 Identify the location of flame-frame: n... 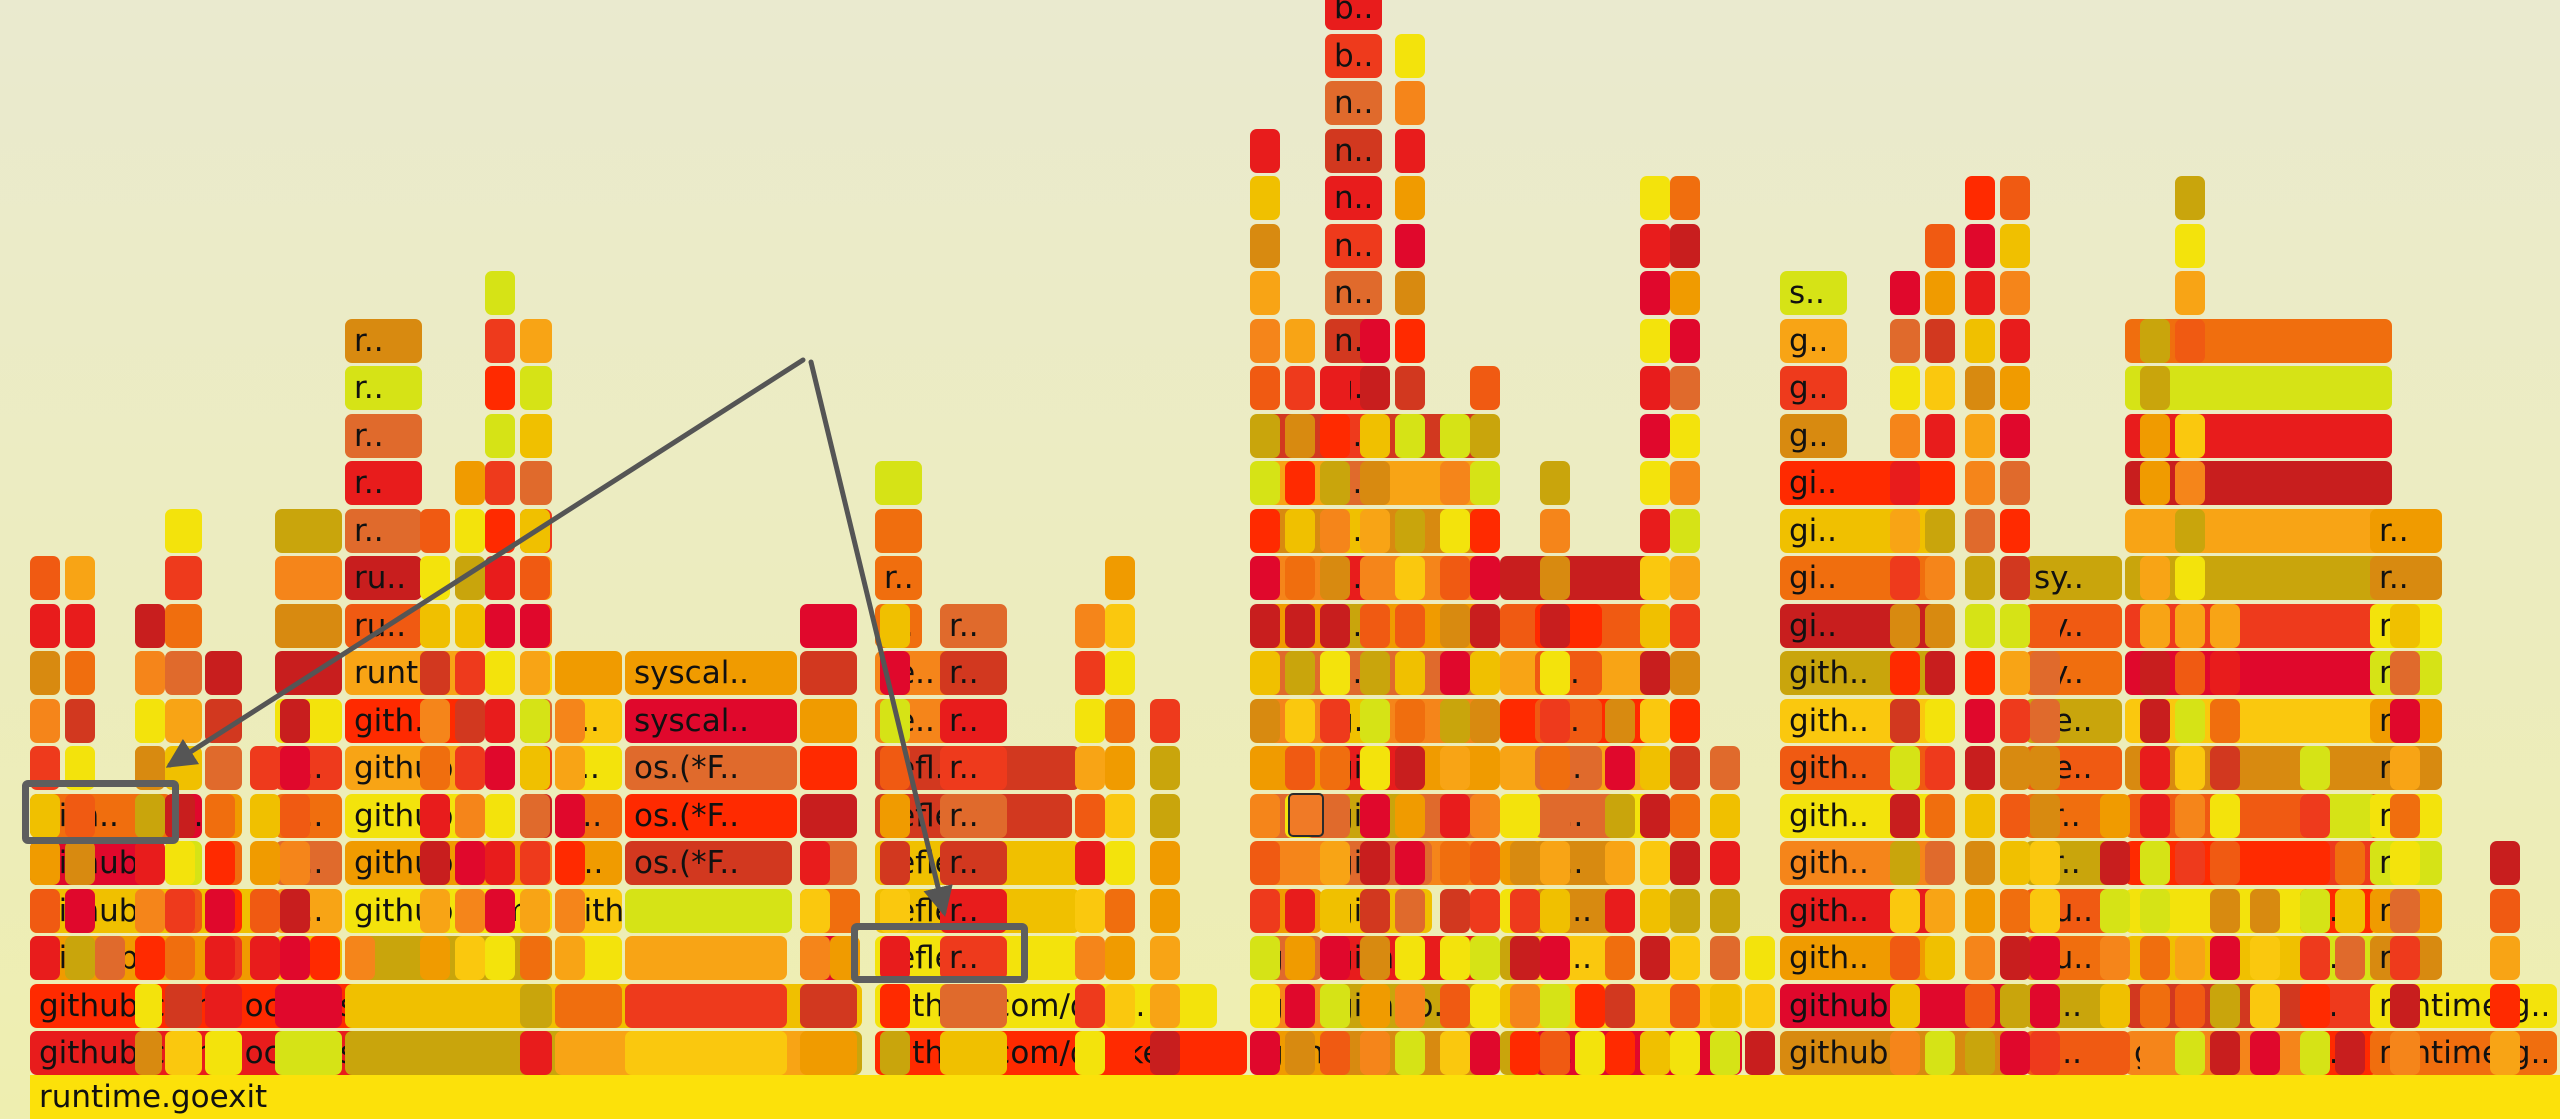
(1353, 103).